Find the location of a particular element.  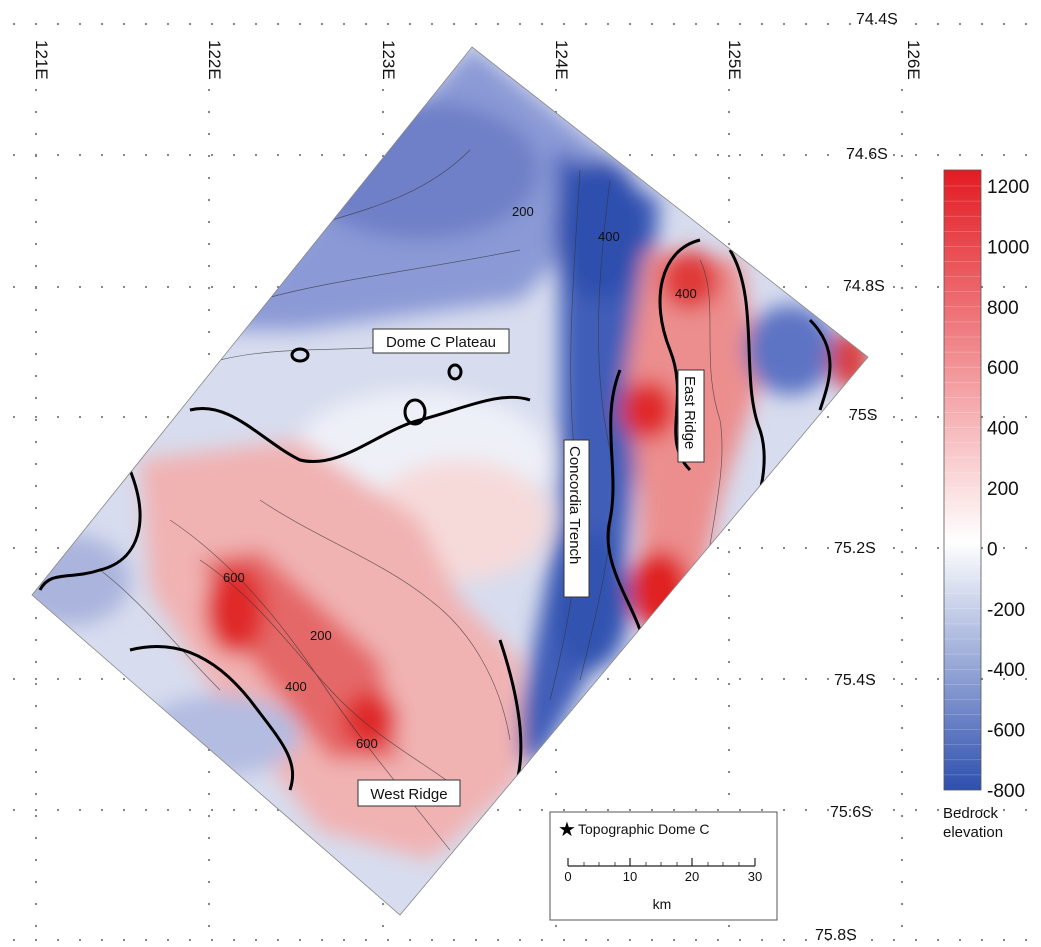

latitude-label-75-2s: 75.2S is located at coordinates (855, 548).